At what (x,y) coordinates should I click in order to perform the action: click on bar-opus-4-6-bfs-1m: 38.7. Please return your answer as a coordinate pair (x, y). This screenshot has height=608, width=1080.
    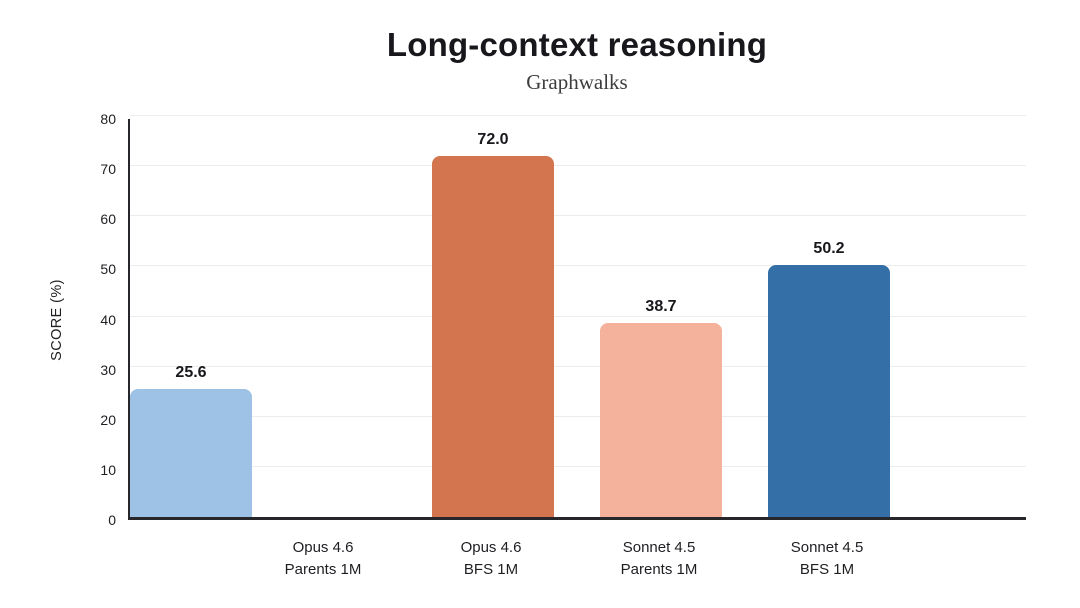
    Looking at the image, I should click on (661, 407).